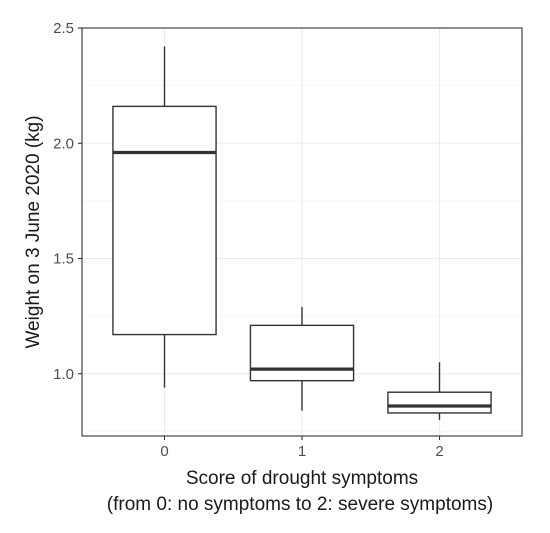 This screenshot has width=550, height=533. What do you see at coordinates (63, 374) in the screenshot?
I see `y-tick-label: 1.0` at bounding box center [63, 374].